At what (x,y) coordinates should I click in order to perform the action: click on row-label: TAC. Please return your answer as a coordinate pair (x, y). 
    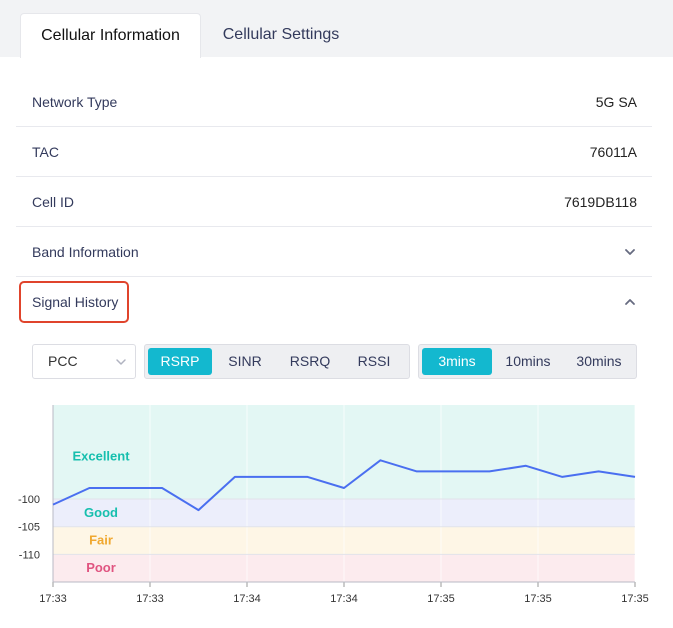
    Looking at the image, I should click on (45, 152).